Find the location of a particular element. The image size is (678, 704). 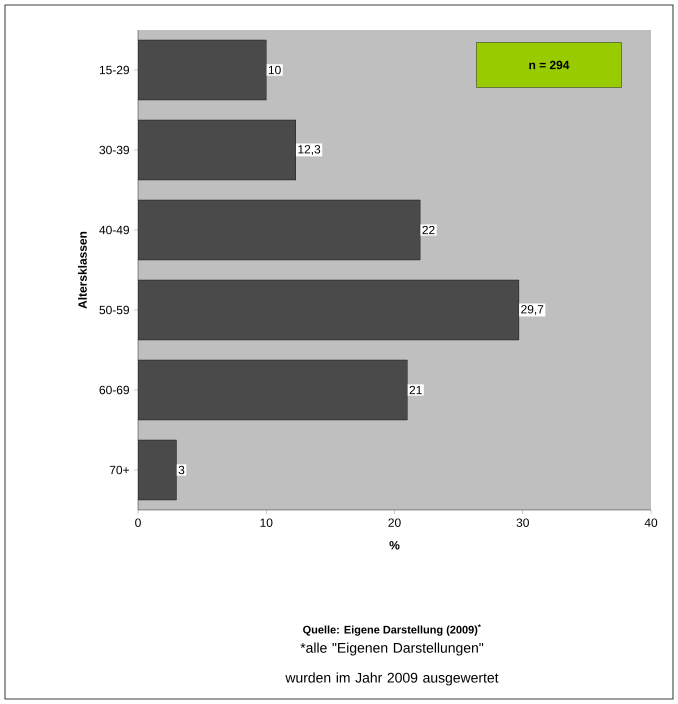

x-axis-title: % is located at coordinates (394, 545).